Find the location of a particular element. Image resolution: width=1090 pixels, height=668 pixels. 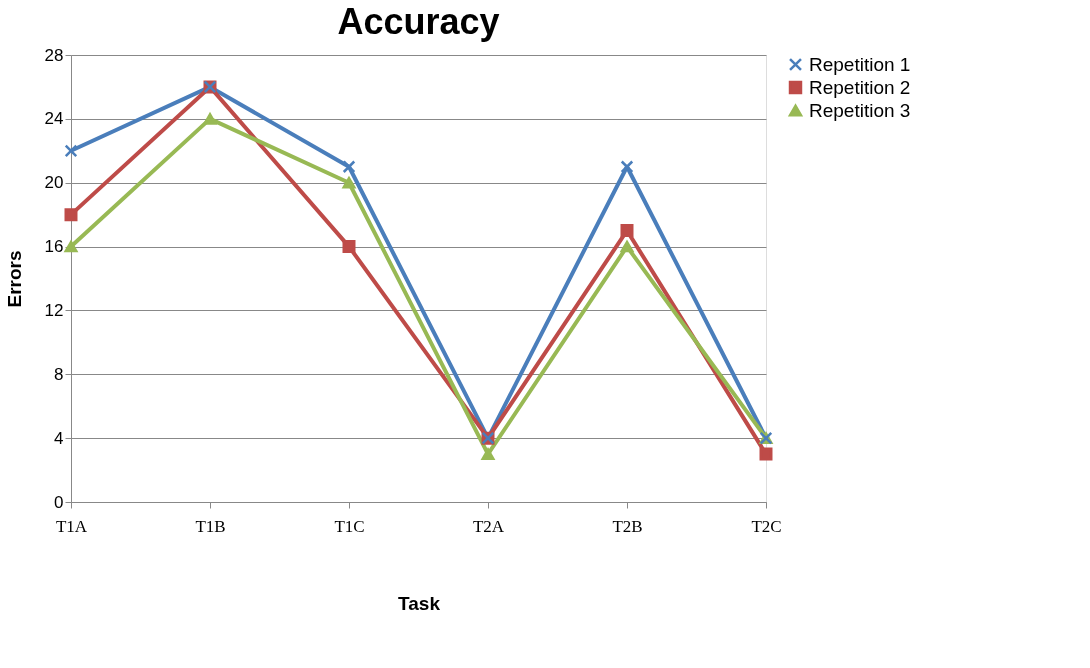

x-tick-label: T2B is located at coordinates (627, 526).